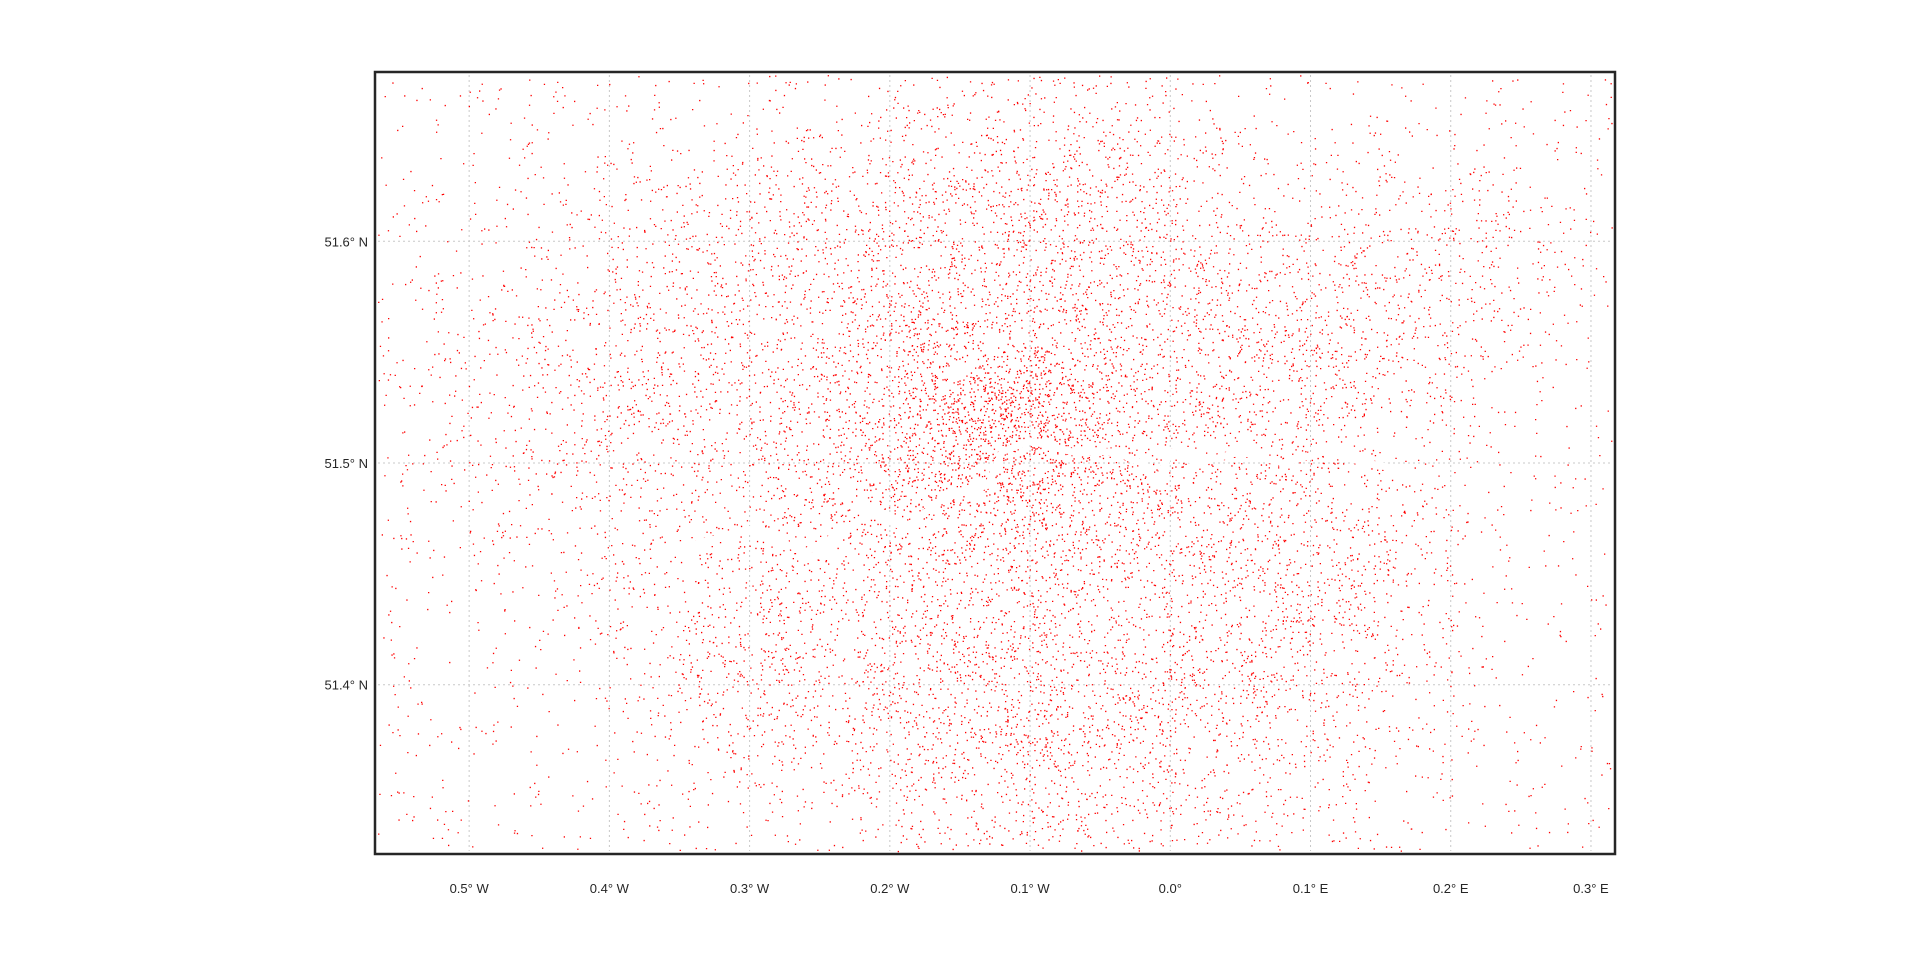 The image size is (1920, 964). Describe the element at coordinates (610, 888) in the screenshot. I see `x-tick-label: 0.4° W` at that location.